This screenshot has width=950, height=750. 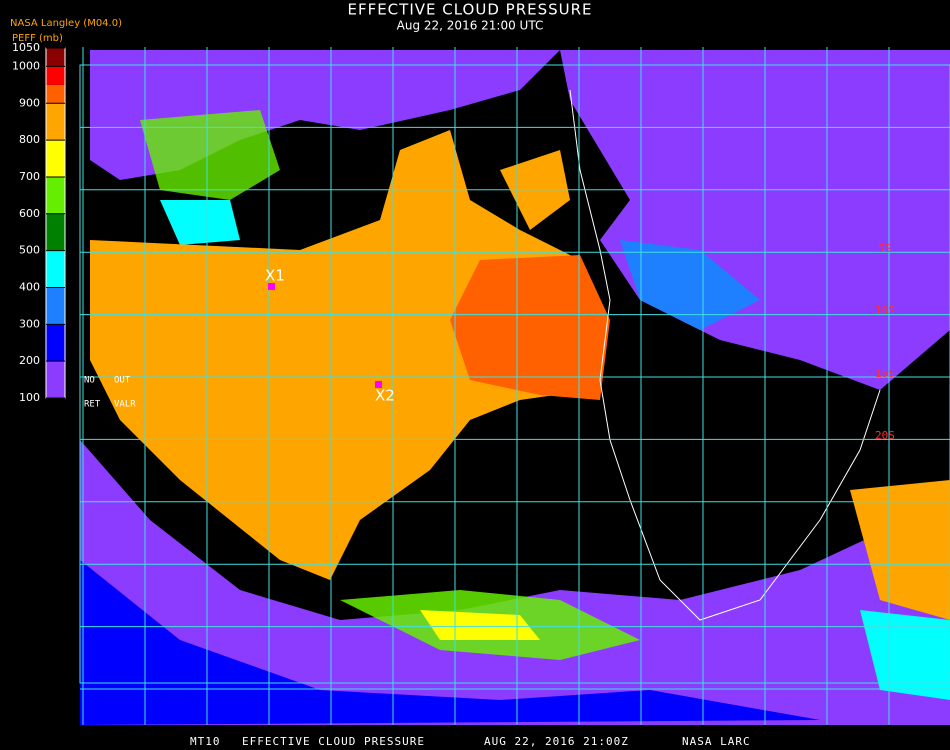 What do you see at coordinates (26, 65) in the screenshot?
I see `colorbar-tick-label: 1000` at bounding box center [26, 65].